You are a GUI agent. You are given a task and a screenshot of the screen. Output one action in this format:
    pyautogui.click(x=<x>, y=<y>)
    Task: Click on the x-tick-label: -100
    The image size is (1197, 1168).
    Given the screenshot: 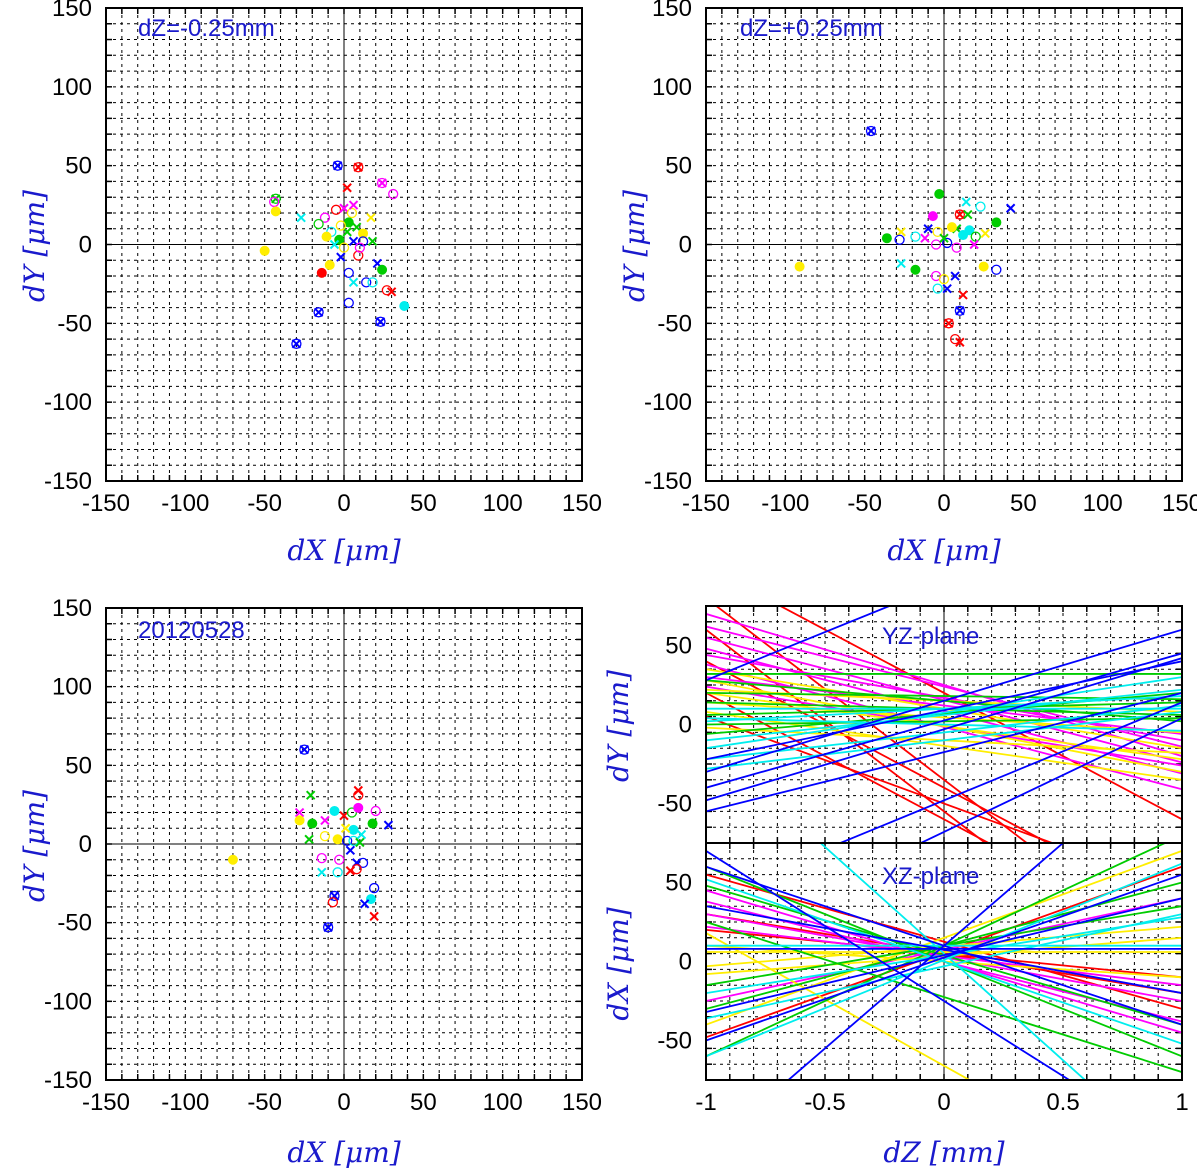 What is the action you would take?
    pyautogui.click(x=185, y=1102)
    